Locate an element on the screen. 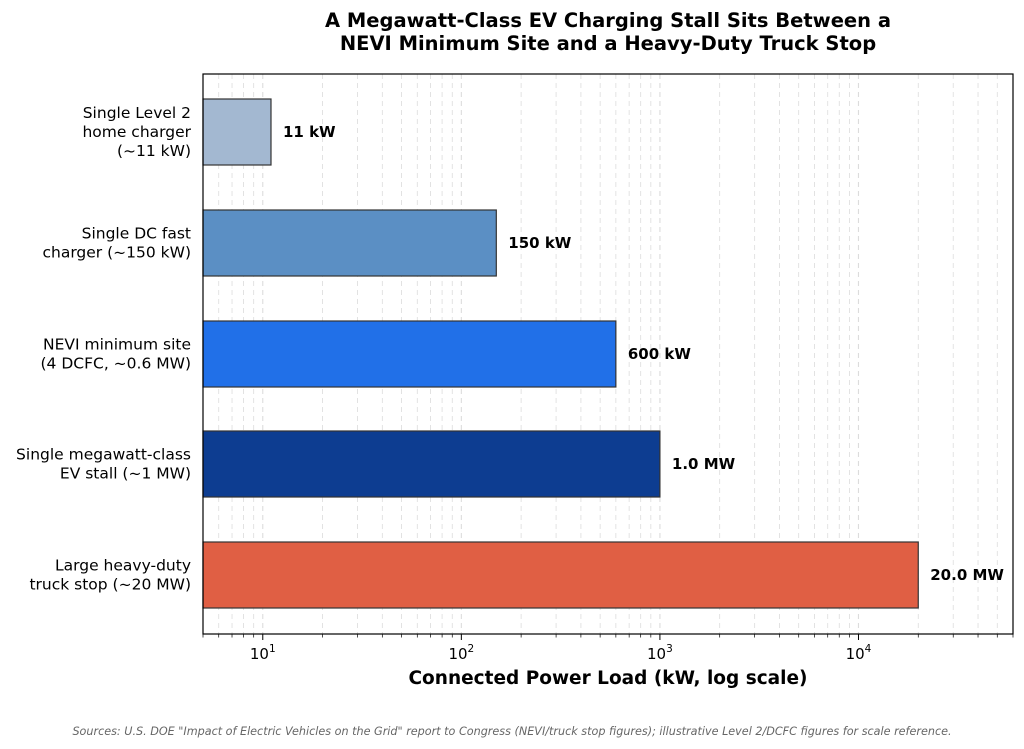 The height and width of the screenshot is (749, 1024). x-tick-label: 10⁴ is located at coordinates (859, 653).